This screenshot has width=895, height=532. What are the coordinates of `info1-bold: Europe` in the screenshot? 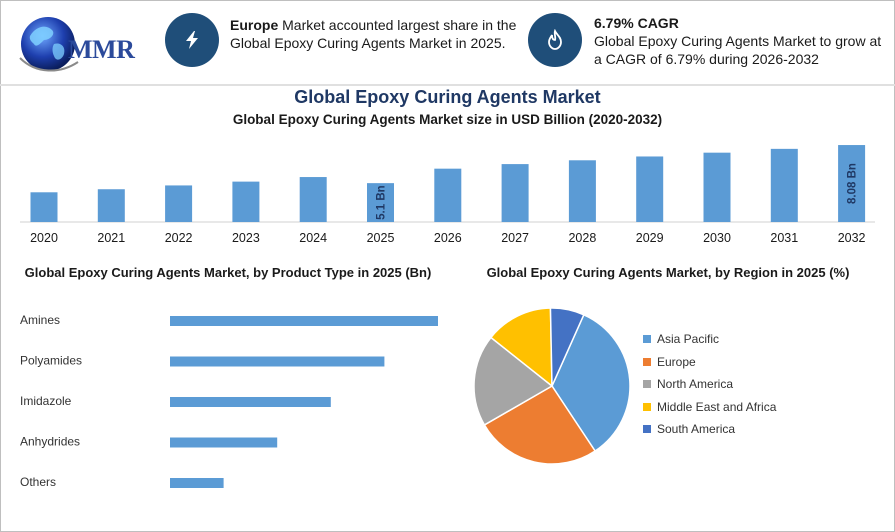 It's located at (254, 25).